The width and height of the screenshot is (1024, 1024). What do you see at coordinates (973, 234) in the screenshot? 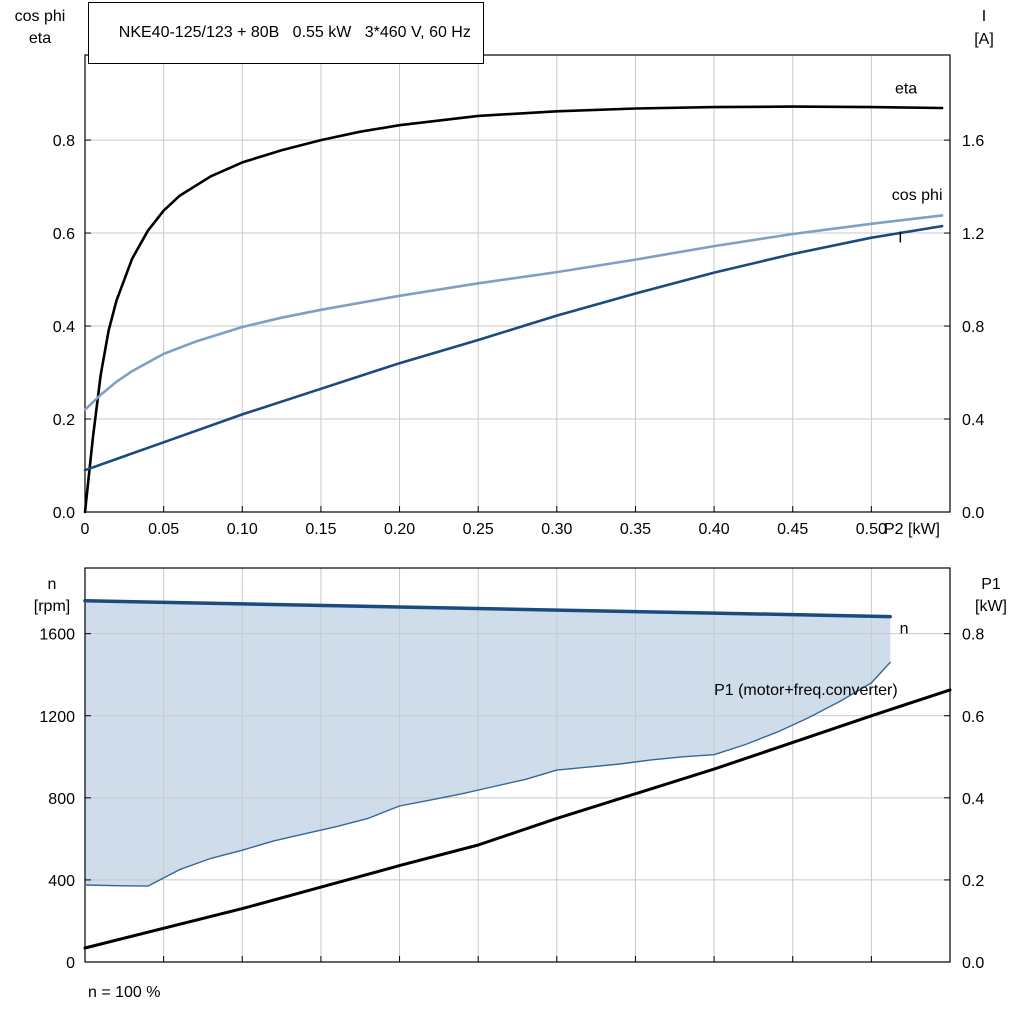
I see `y-right-tick-label: 1.2` at bounding box center [973, 234].